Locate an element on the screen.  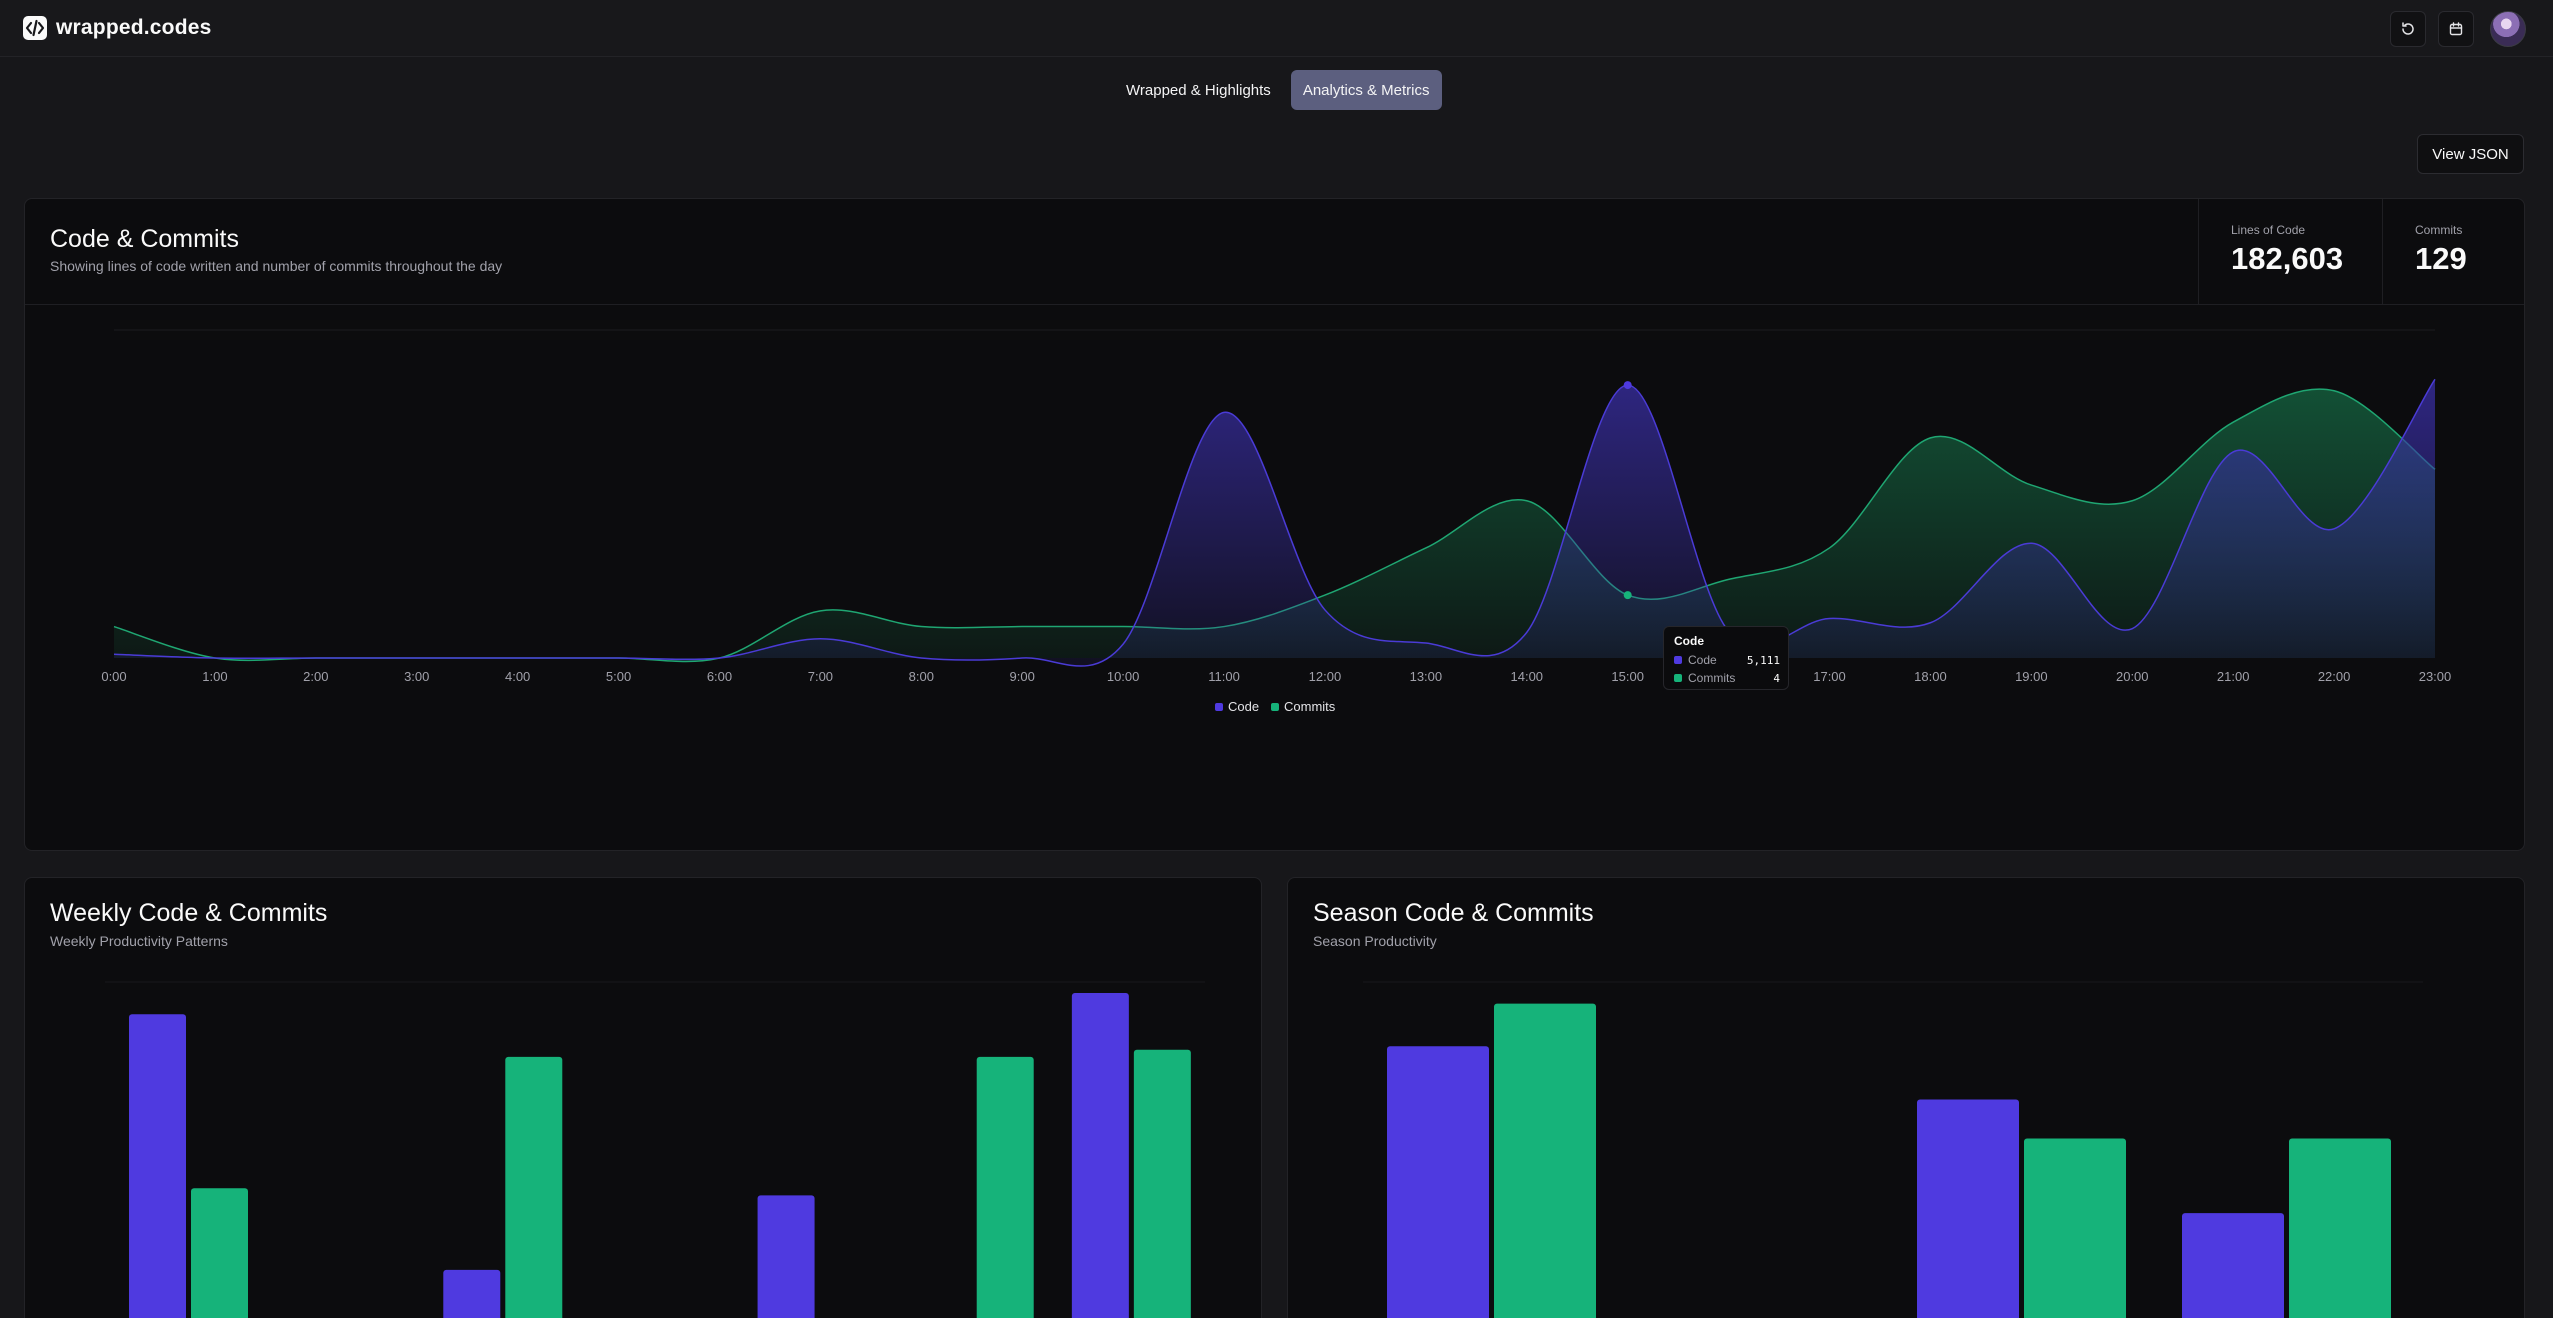
x-tick-label: 18:00 is located at coordinates (1930, 676).